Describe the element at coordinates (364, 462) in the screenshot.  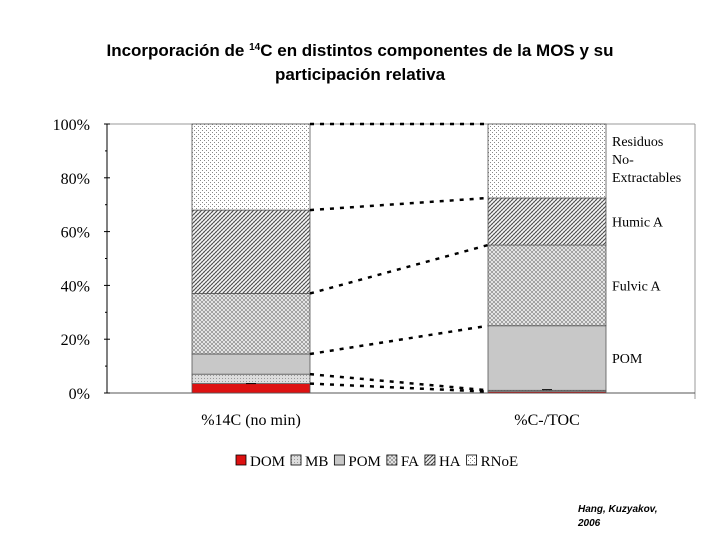
I see `legend-label-pom: POM` at that location.